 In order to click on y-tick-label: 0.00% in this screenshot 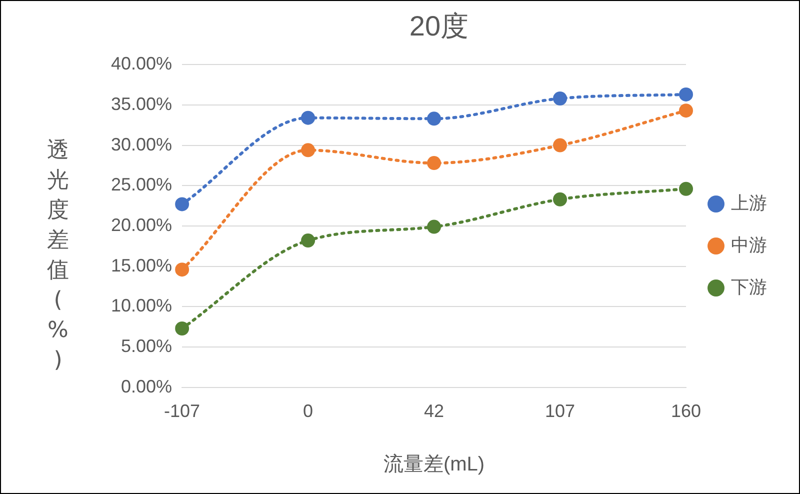, I will do `click(146, 386)`.